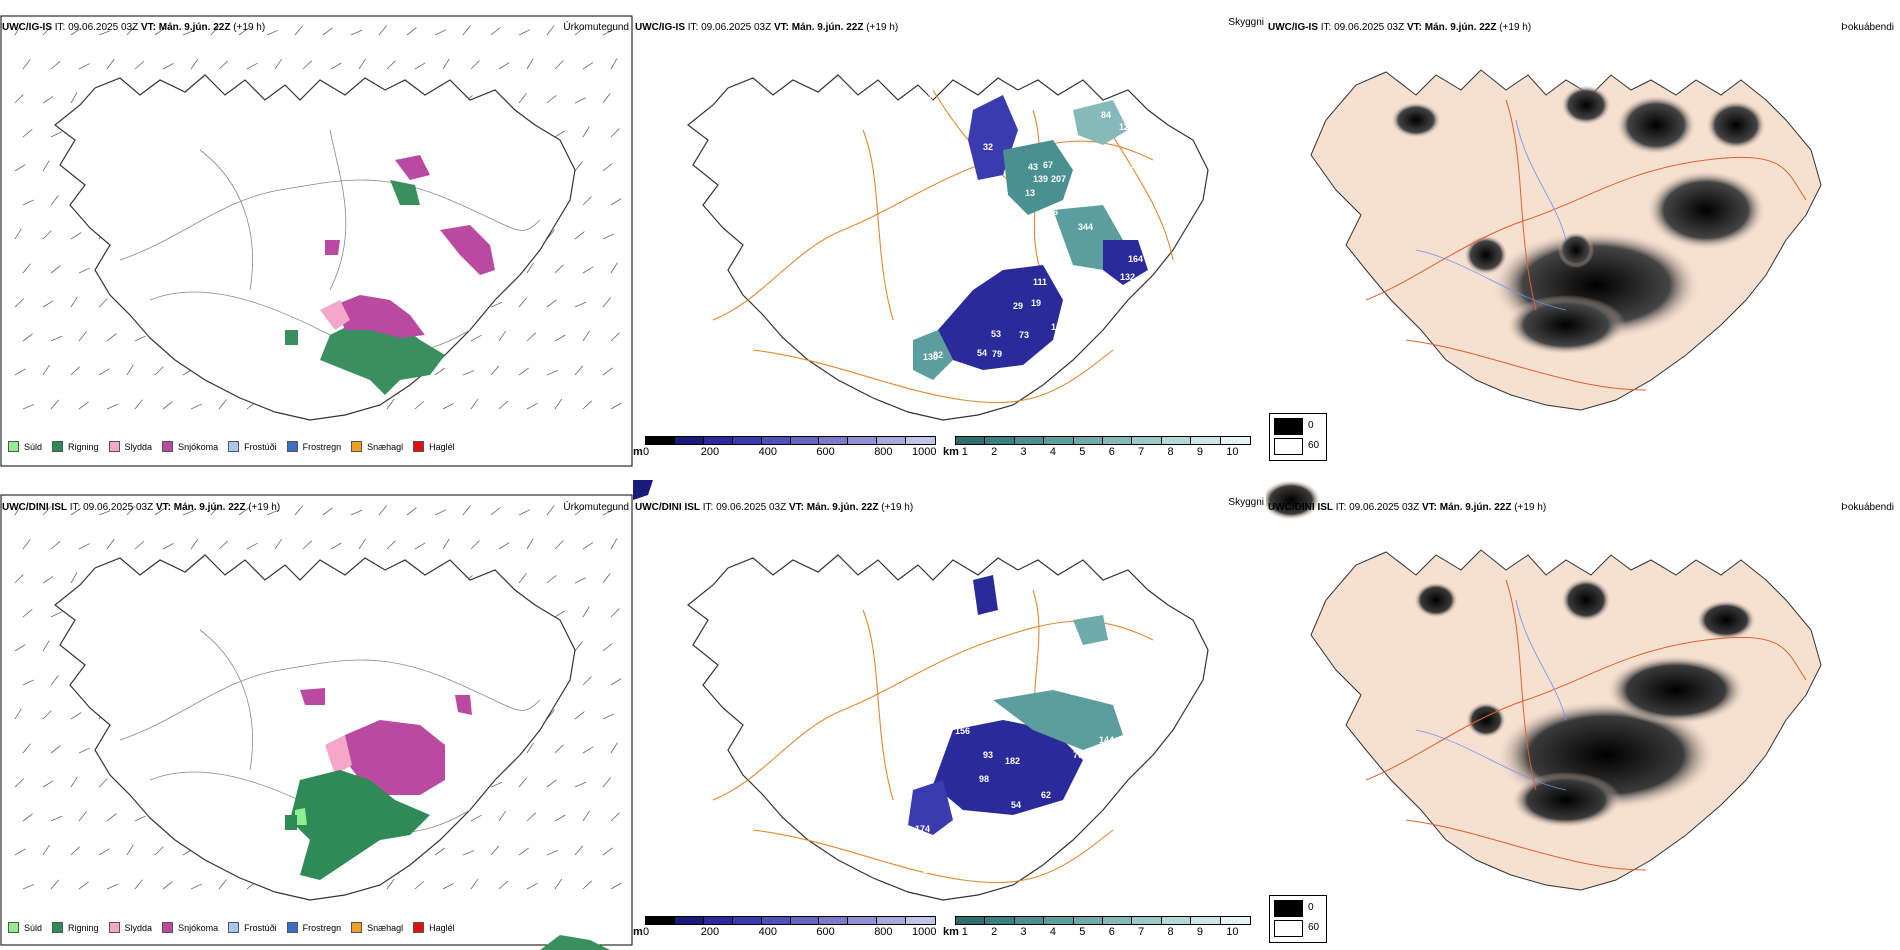 The height and width of the screenshot is (950, 1900). Describe the element at coordinates (1046, 795) in the screenshot. I see `visibility-value-label: 62` at that location.